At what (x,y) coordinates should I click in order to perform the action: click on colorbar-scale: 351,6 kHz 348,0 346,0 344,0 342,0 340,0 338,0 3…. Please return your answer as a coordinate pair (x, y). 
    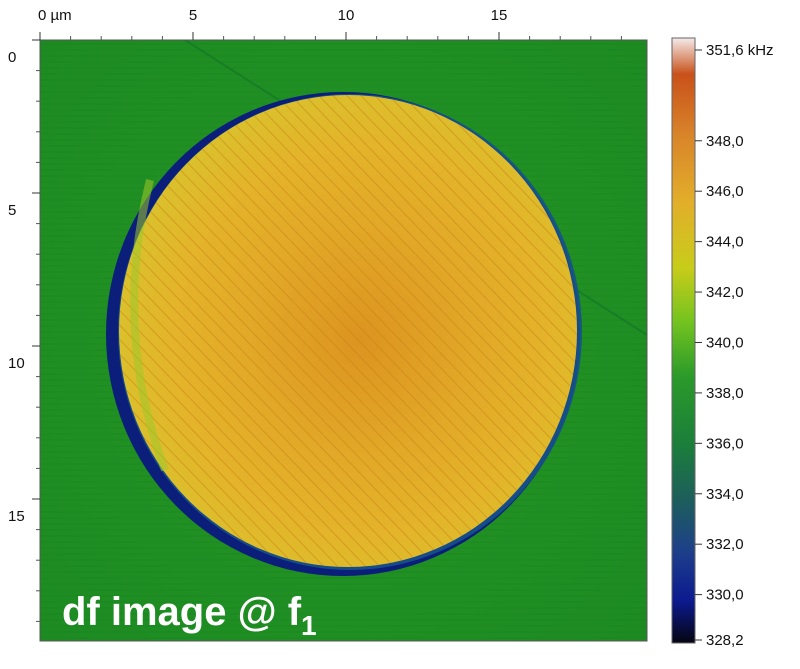
    Looking at the image, I should click on (734, 345).